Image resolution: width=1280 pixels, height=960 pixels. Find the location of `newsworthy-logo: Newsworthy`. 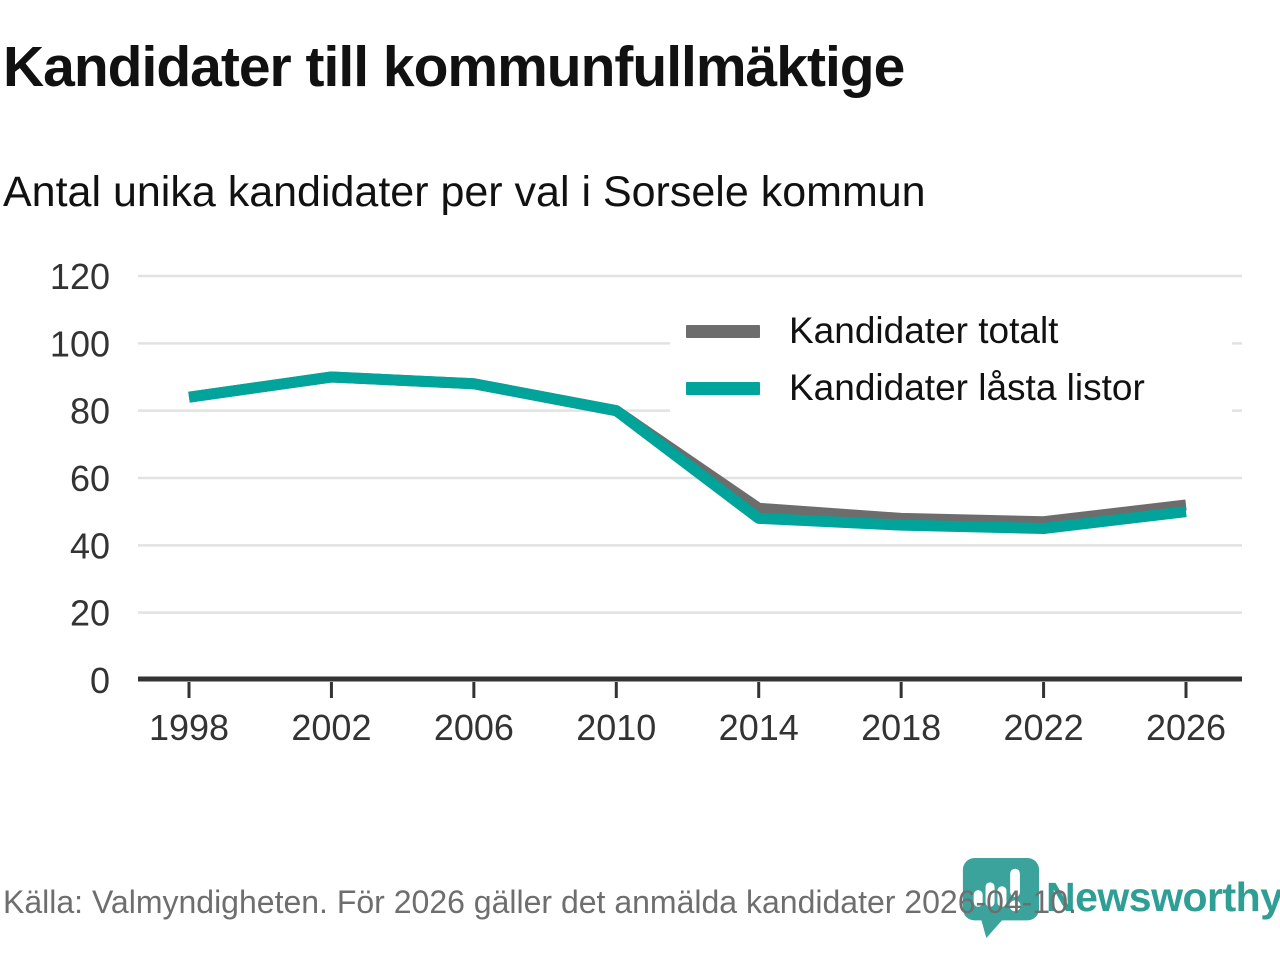

newsworthy-logo: Newsworthy is located at coordinates (1119, 897).